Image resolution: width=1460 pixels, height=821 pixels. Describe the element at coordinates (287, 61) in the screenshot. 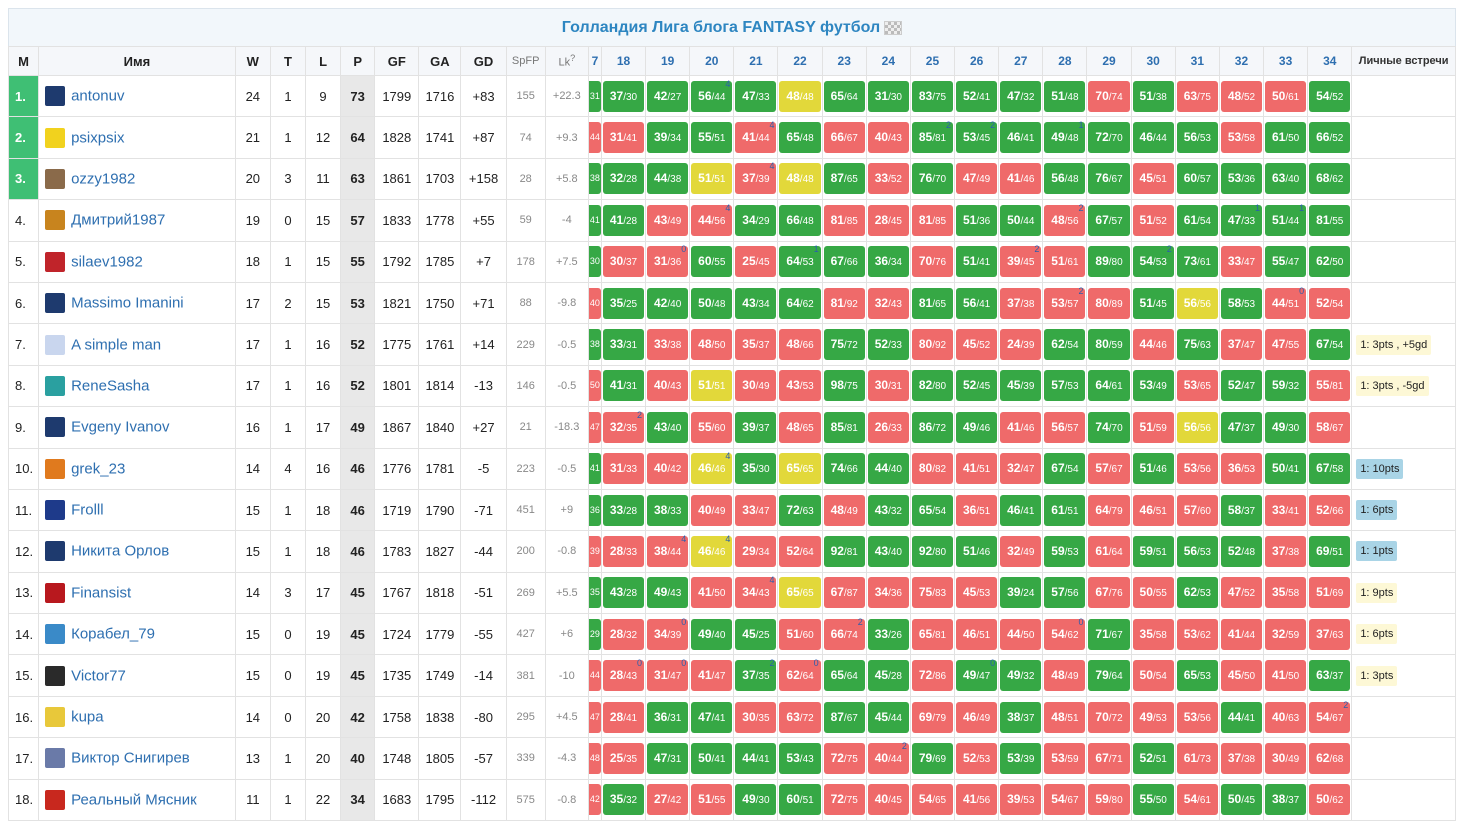

I see `header-t: T` at that location.